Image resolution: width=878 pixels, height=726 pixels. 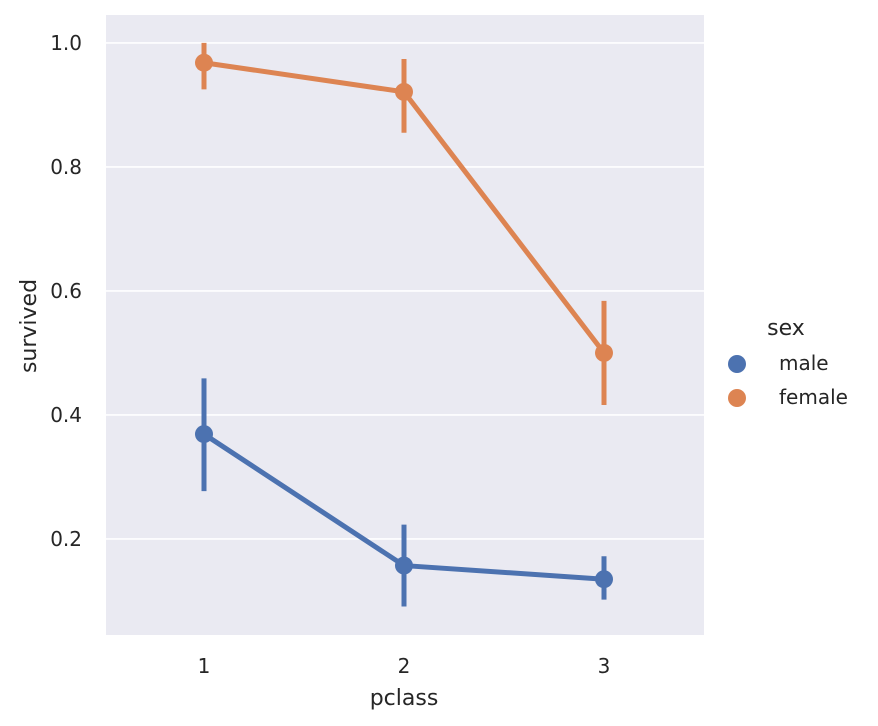 What do you see at coordinates (66, 167) in the screenshot?
I see `y-tick-label: 0.8` at bounding box center [66, 167].